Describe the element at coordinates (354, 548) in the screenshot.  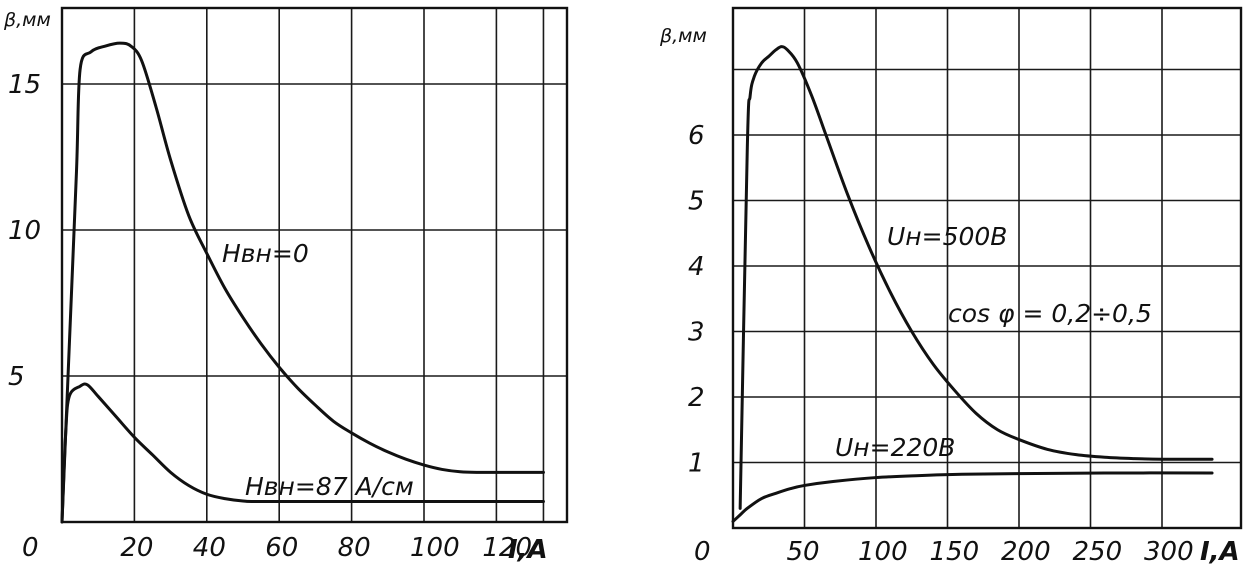
I see `left-x-tick-label: 80` at that location.